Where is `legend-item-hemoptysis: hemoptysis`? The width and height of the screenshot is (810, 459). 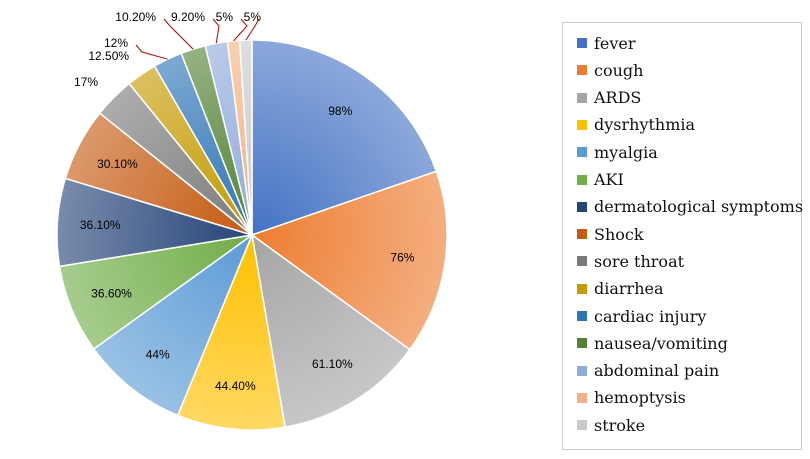
legend-item-hemoptysis: hemoptysis is located at coordinates (631, 398).